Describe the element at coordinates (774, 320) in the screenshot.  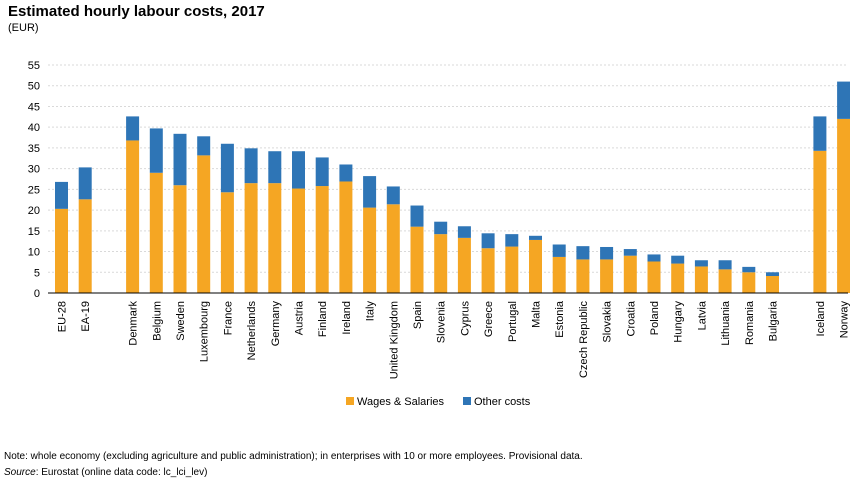
I see `x-category-label: Bulgaria` at that location.